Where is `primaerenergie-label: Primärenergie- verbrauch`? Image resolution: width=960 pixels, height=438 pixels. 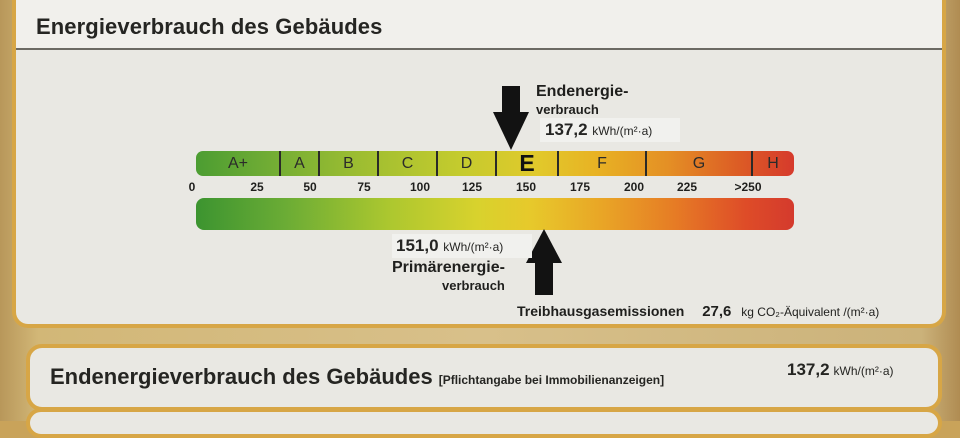
primaerenergie-label: Primärenergie- verbrauch is located at coordinates (448, 277).